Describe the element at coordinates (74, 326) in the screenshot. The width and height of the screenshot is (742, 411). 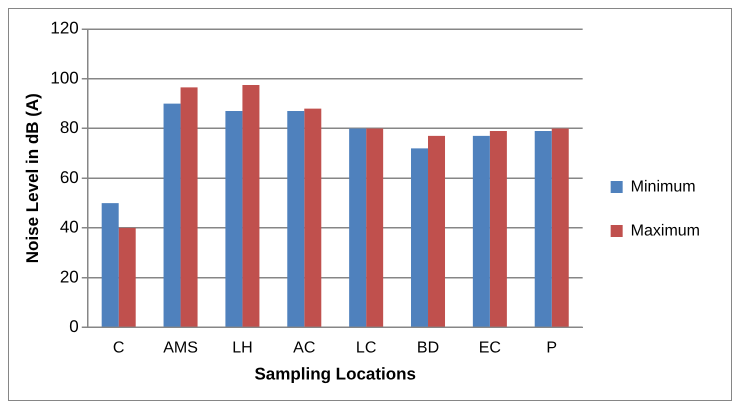
I see `y-tick-label: 0` at that location.